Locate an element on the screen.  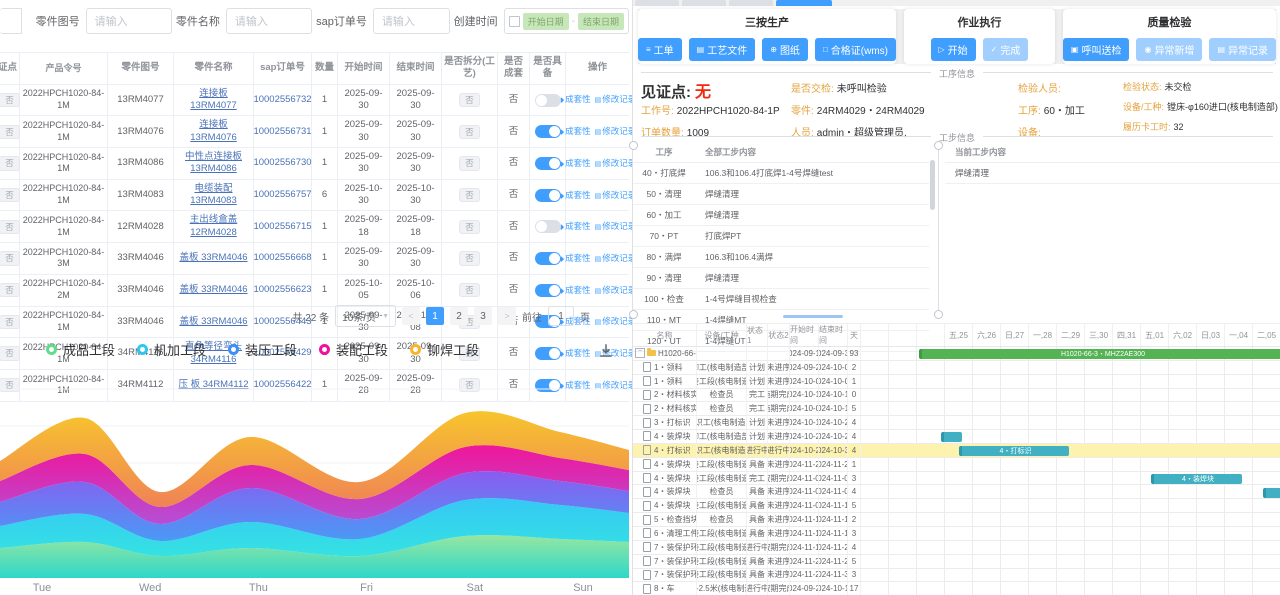
step-row: 100・检查 1-4号焊缝目视检查 is located at coordinates (781, 299).